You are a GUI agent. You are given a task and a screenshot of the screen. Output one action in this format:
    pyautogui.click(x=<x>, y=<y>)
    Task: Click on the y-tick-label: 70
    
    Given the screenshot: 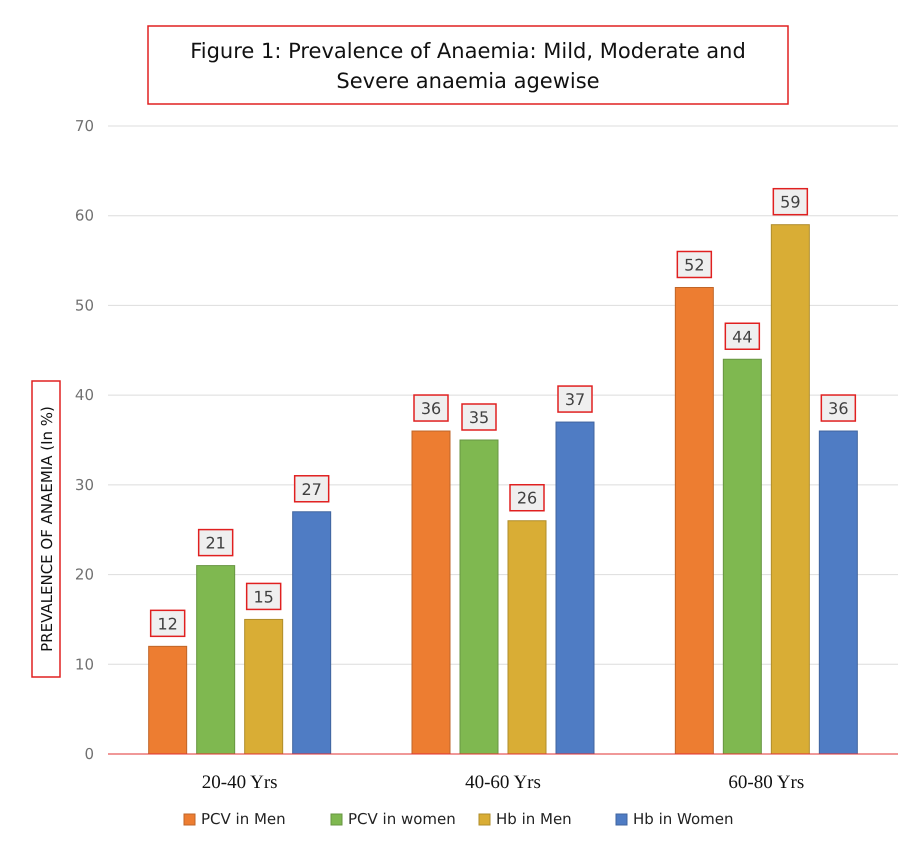 What is the action you would take?
    pyautogui.click(x=84, y=126)
    